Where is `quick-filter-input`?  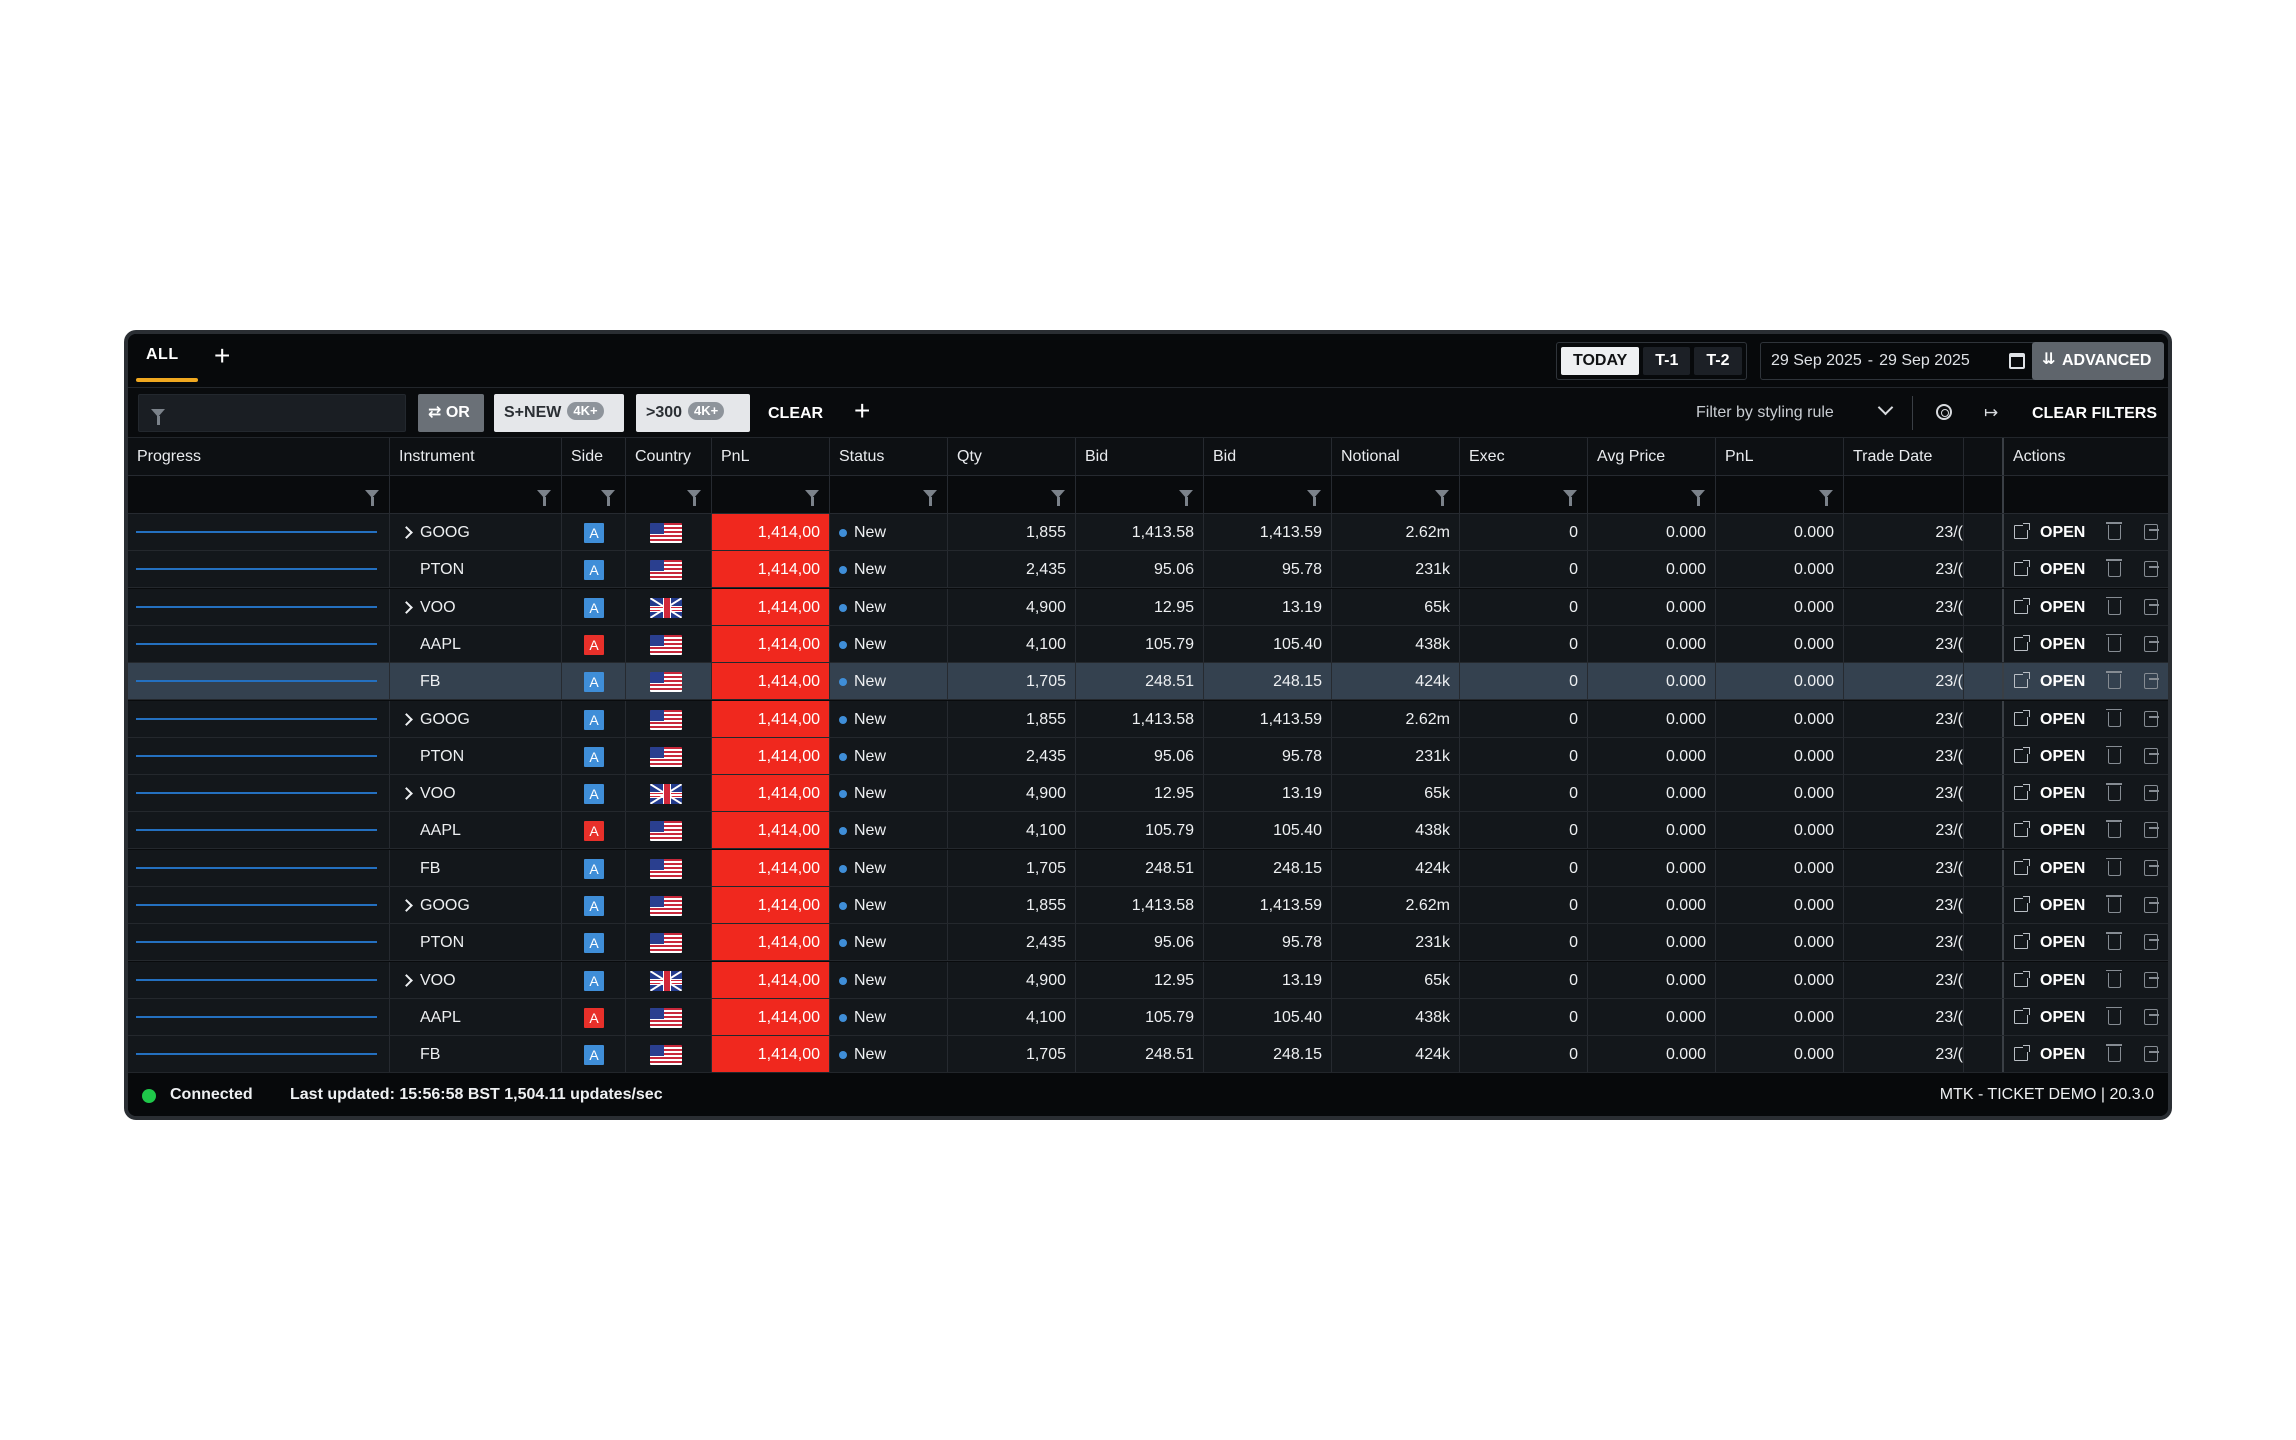 quick-filter-input is located at coordinates (272, 413).